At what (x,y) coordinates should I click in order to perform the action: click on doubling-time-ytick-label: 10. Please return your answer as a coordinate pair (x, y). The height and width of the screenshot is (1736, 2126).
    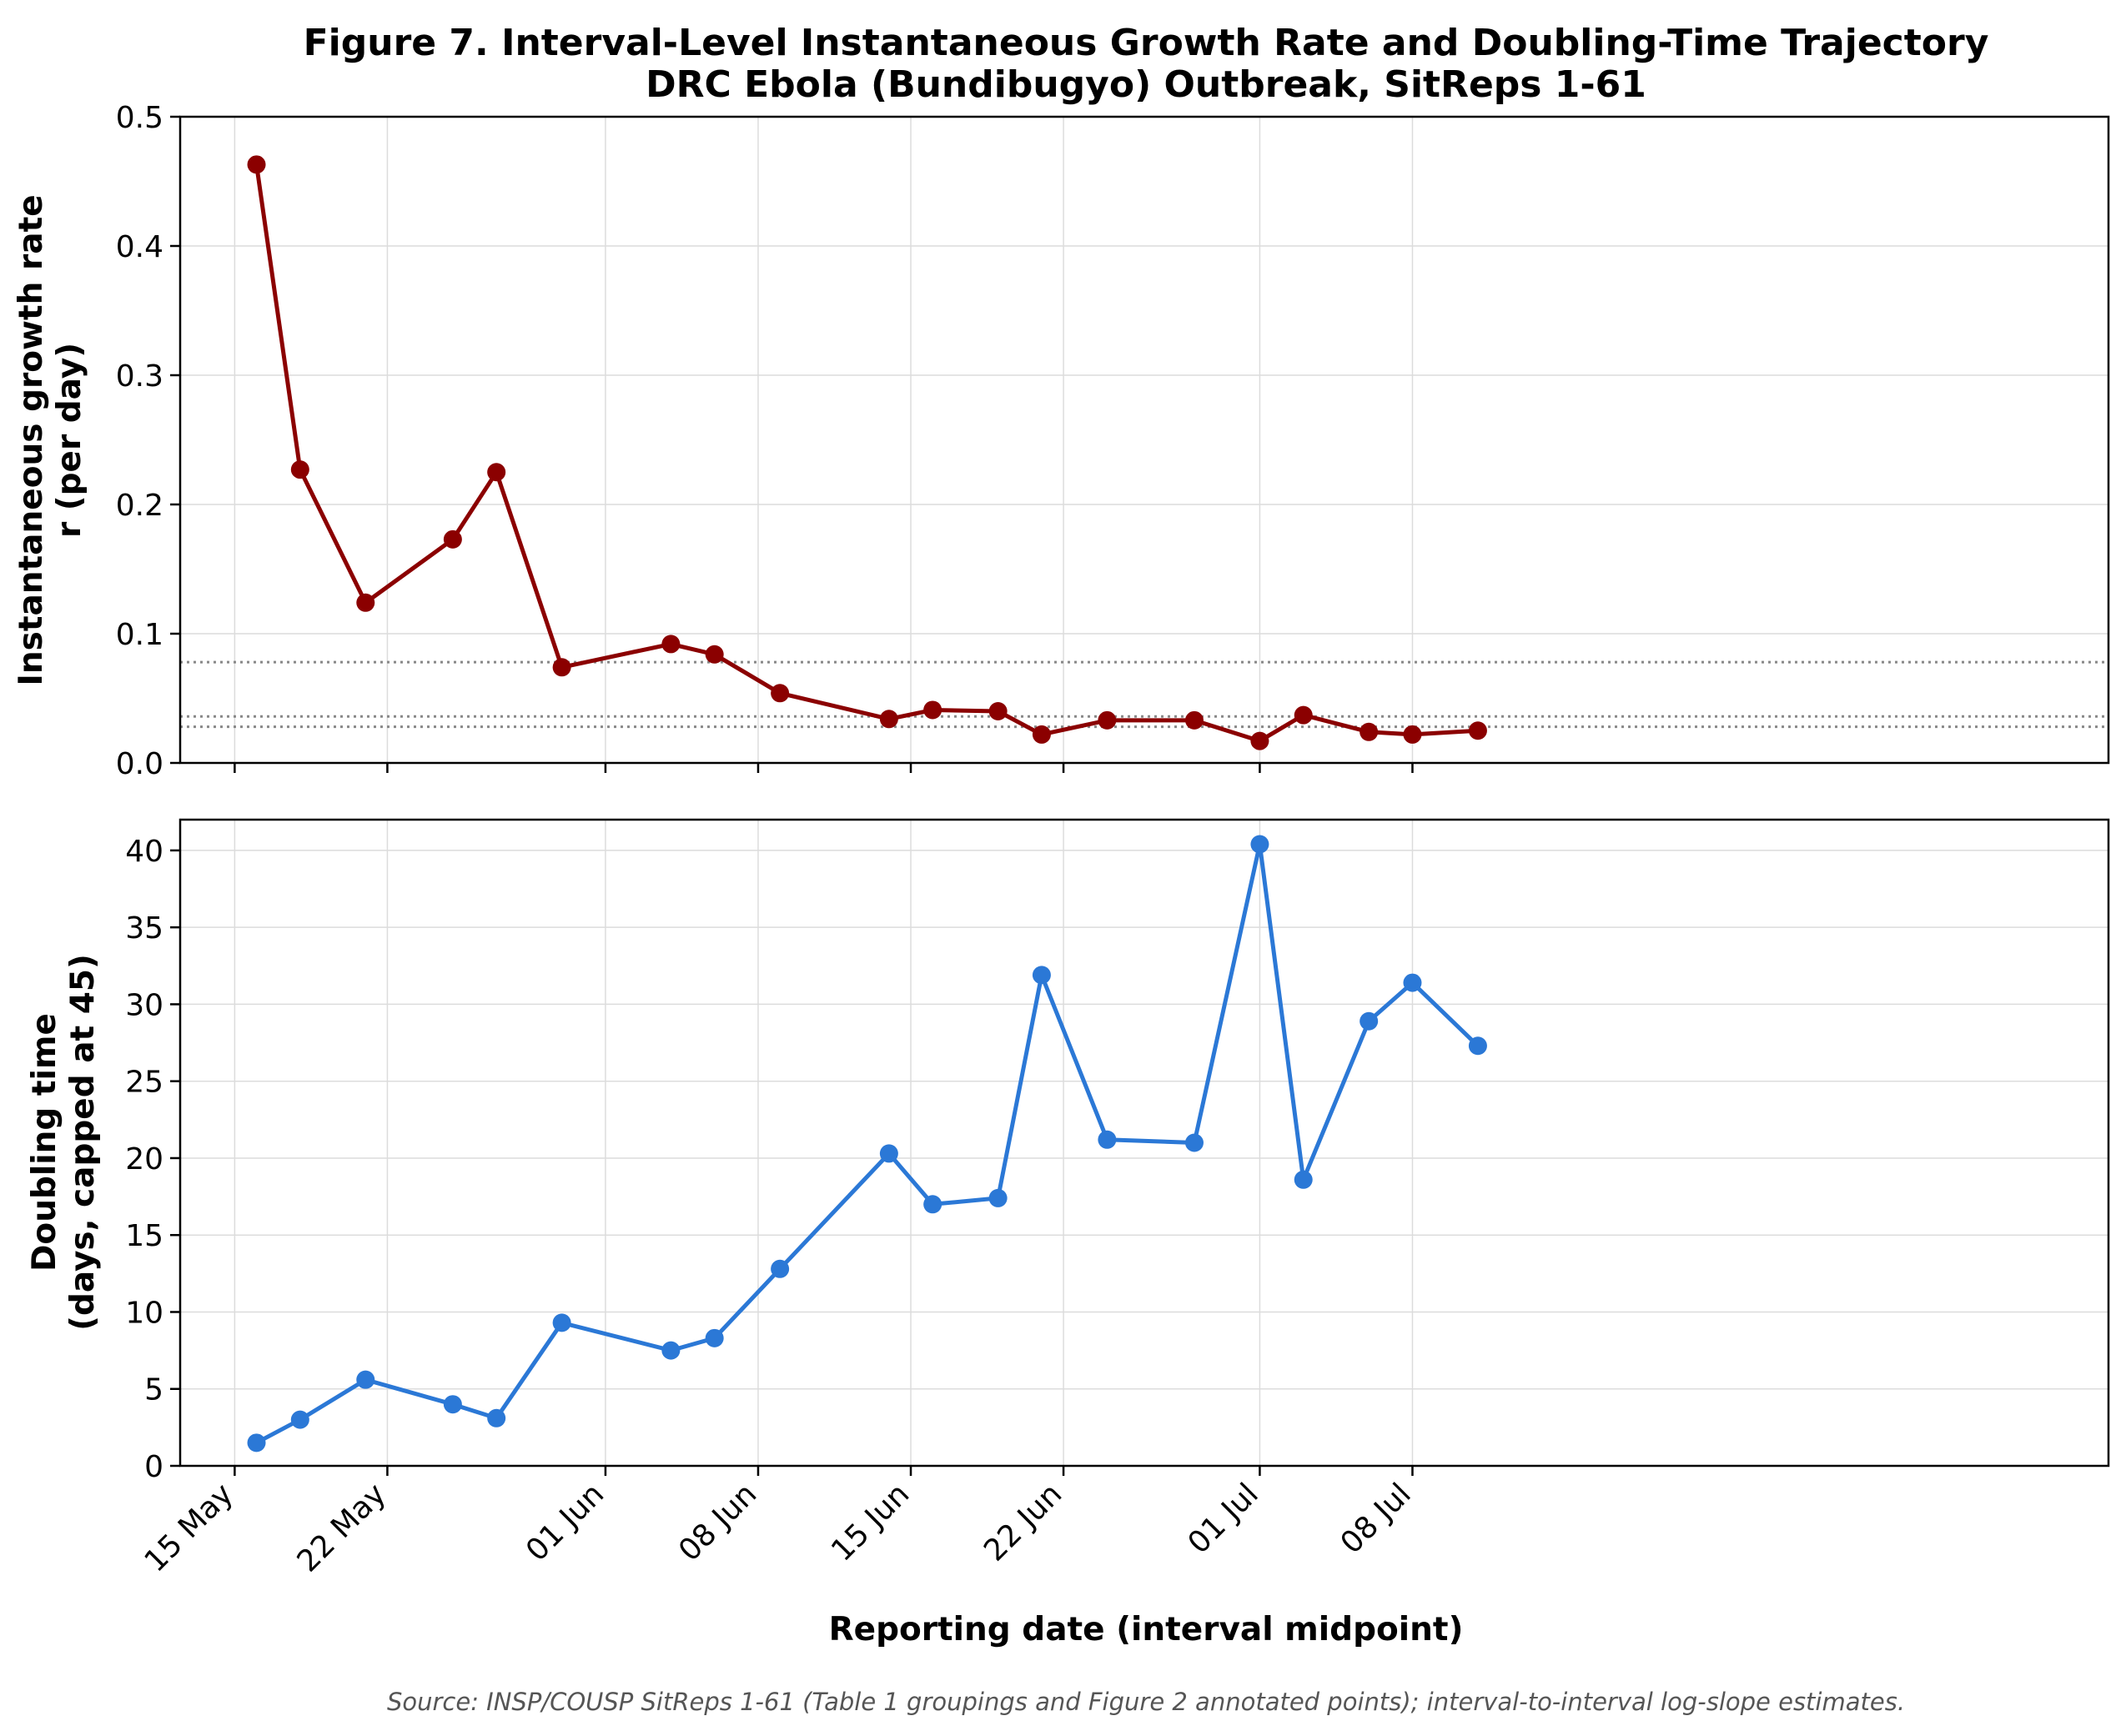
    Looking at the image, I should click on (144, 1313).